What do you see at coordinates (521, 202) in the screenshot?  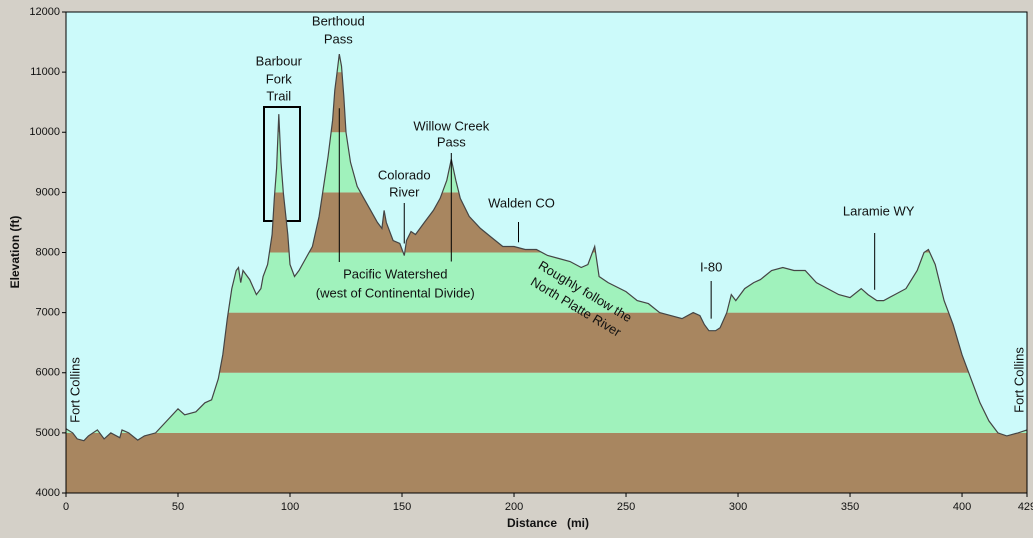 I see `annotation-text: Walden CO` at bounding box center [521, 202].